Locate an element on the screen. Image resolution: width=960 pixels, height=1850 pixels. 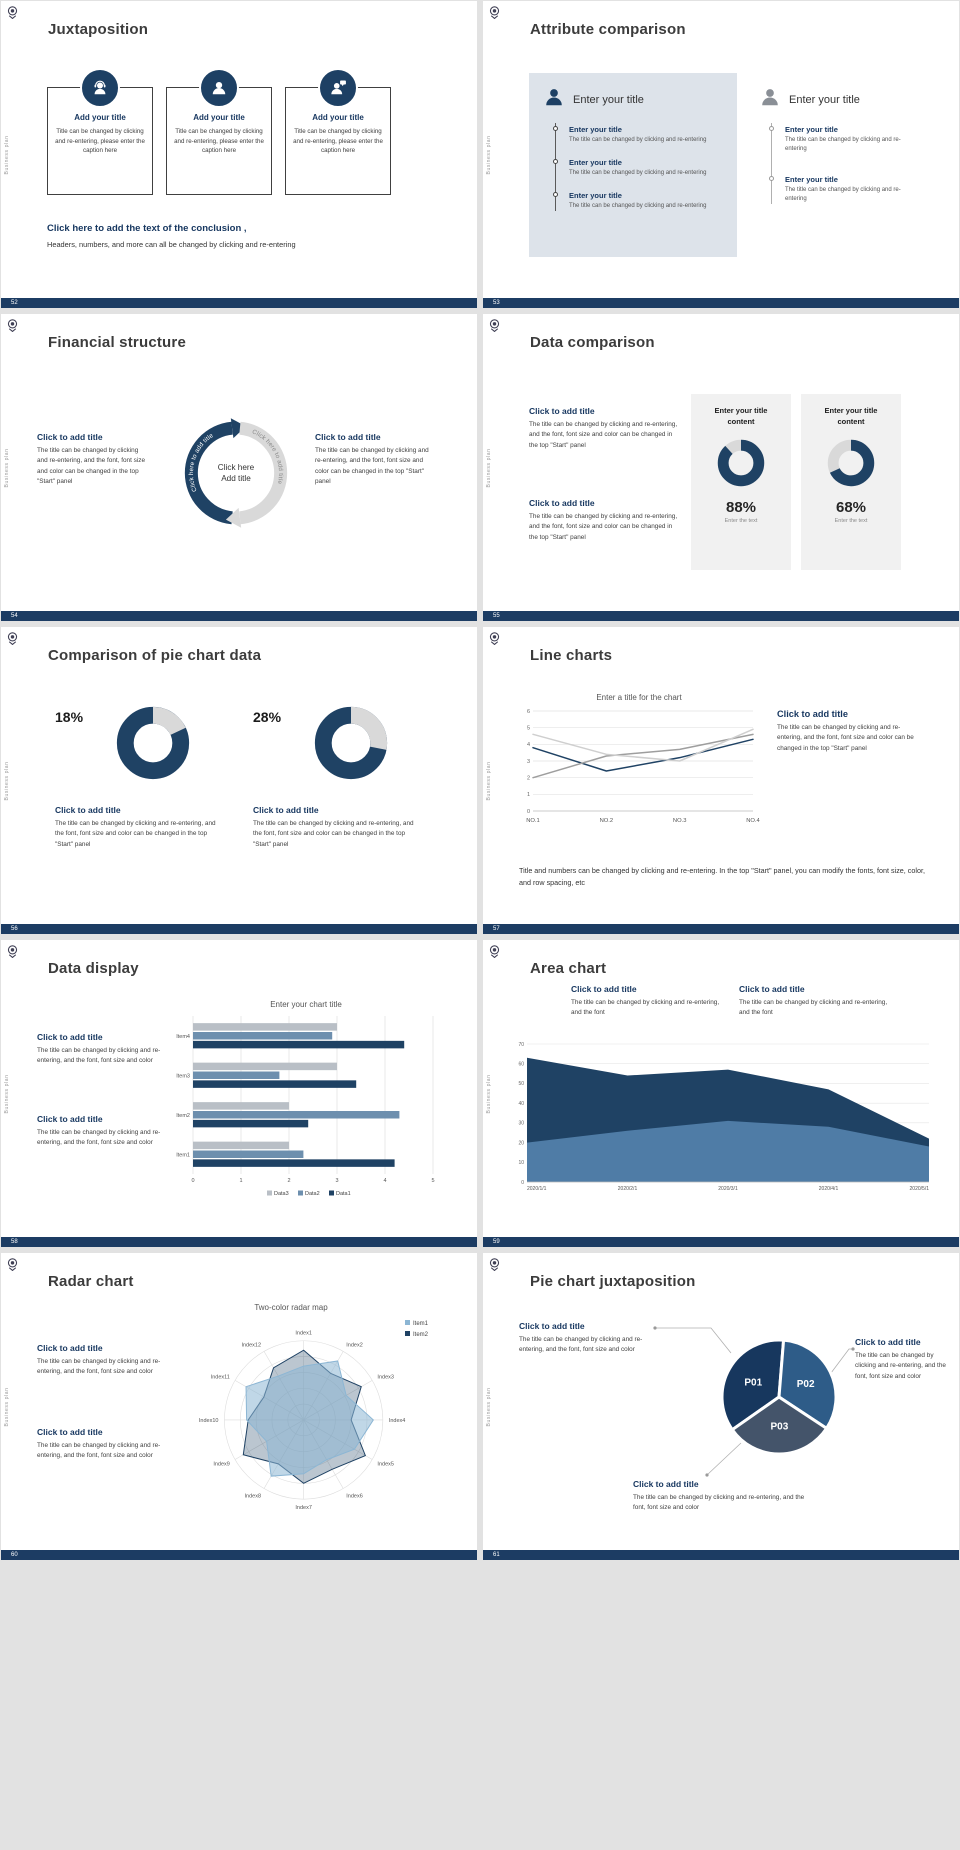
svg-text: 2 is located at coordinates (528, 778).